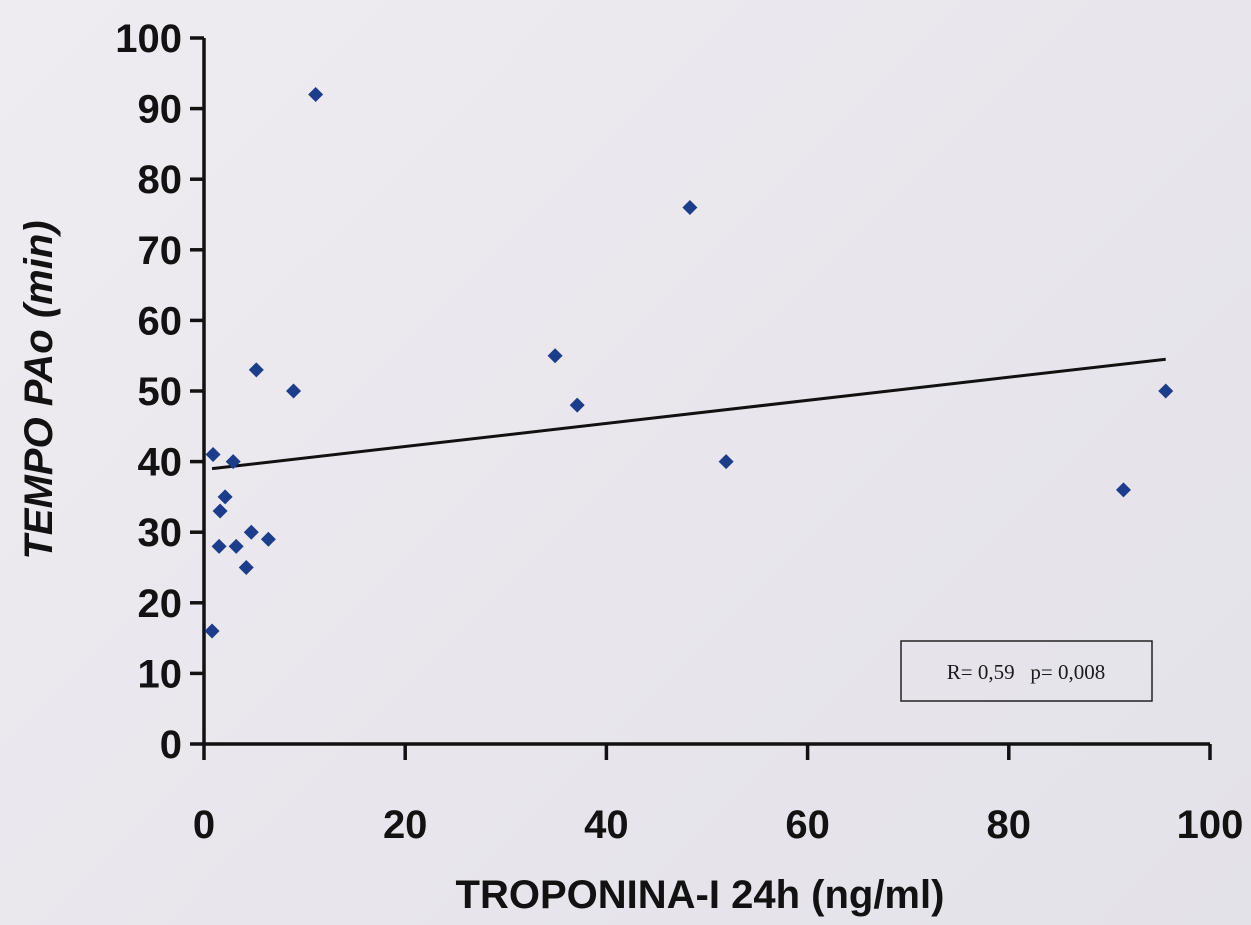 The image size is (1251, 925). Describe the element at coordinates (1009, 825) in the screenshot. I see `x-tick-label: 80` at that location.